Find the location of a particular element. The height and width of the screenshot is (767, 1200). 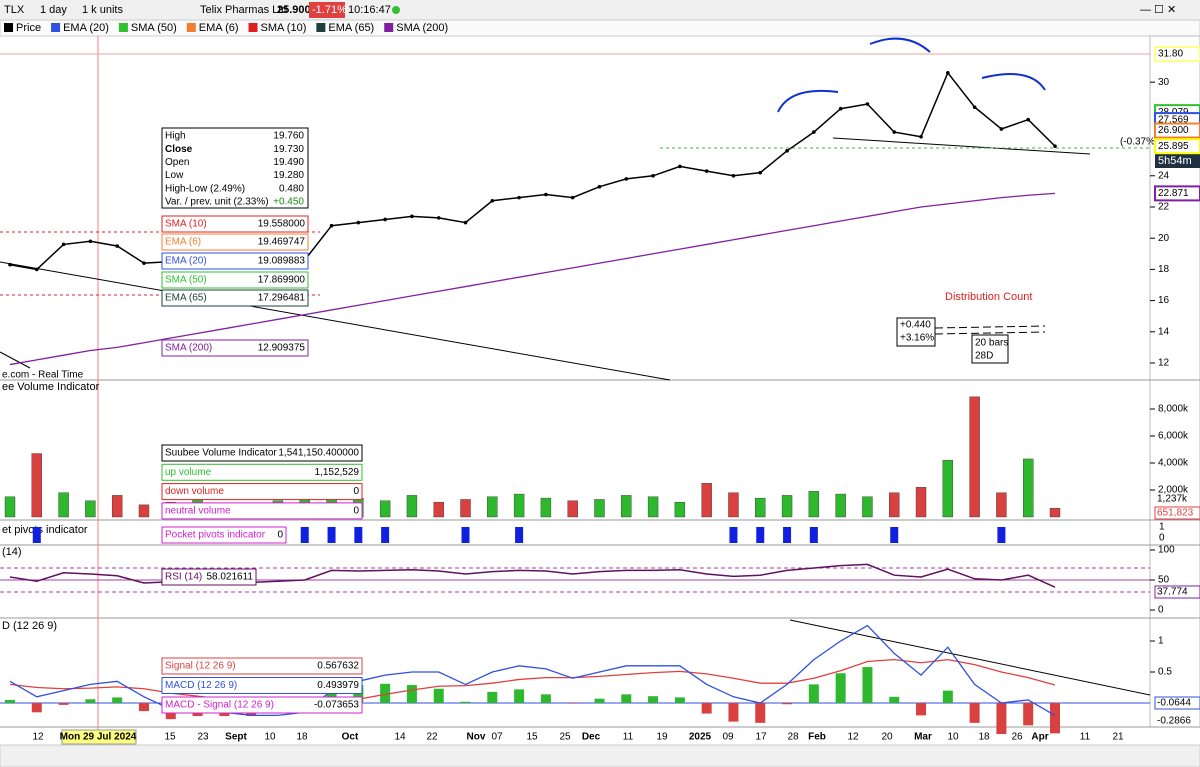

x-tick-label: 22 is located at coordinates (432, 737).